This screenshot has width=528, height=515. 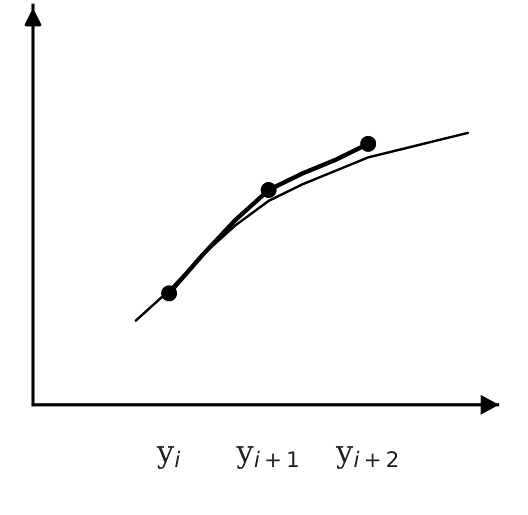 I want to click on x-tick-label: y$_{i}$, so click(x=168, y=457).